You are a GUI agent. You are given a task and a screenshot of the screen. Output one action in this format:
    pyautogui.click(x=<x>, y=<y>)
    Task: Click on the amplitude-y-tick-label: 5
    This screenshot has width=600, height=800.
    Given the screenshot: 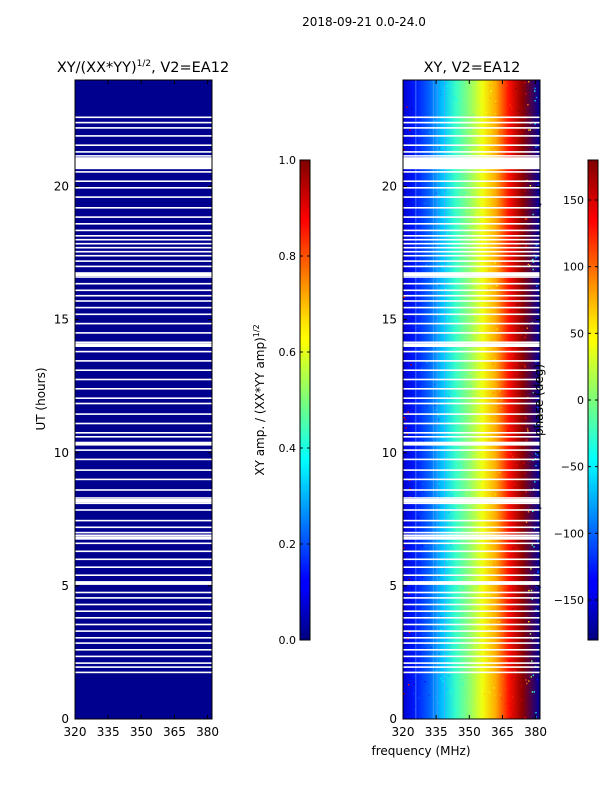 What is the action you would take?
    pyautogui.click(x=65, y=586)
    